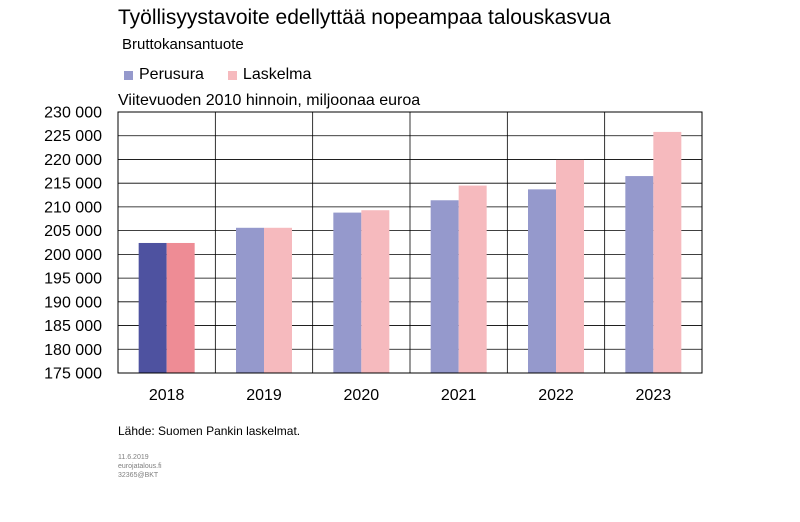 The width and height of the screenshot is (800, 522). I want to click on footer-site: eurojatalous.fi, so click(140, 466).